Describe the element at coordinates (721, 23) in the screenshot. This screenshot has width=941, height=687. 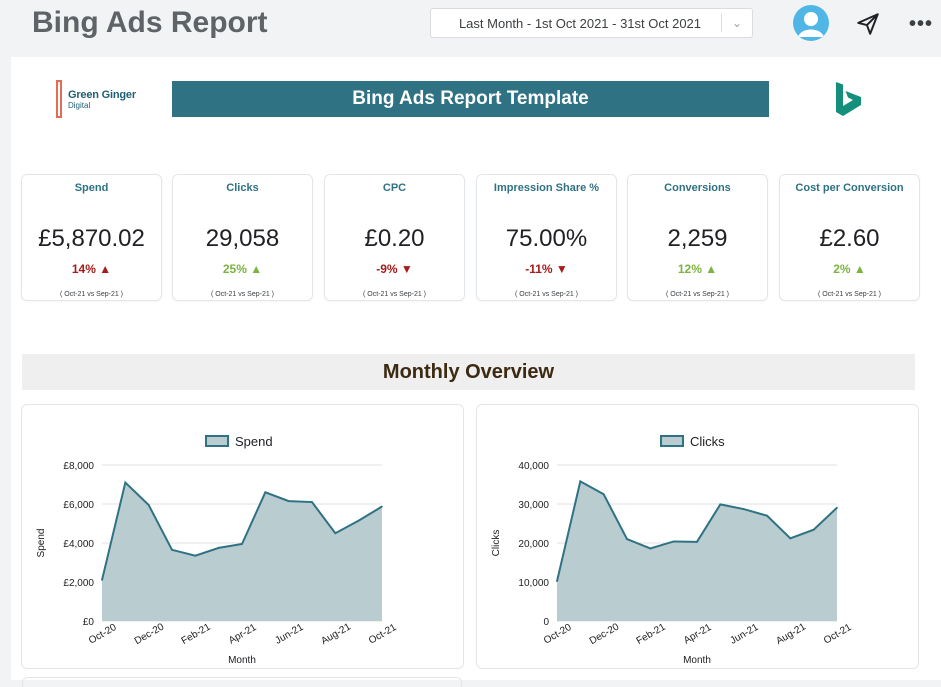
I see `divider` at that location.